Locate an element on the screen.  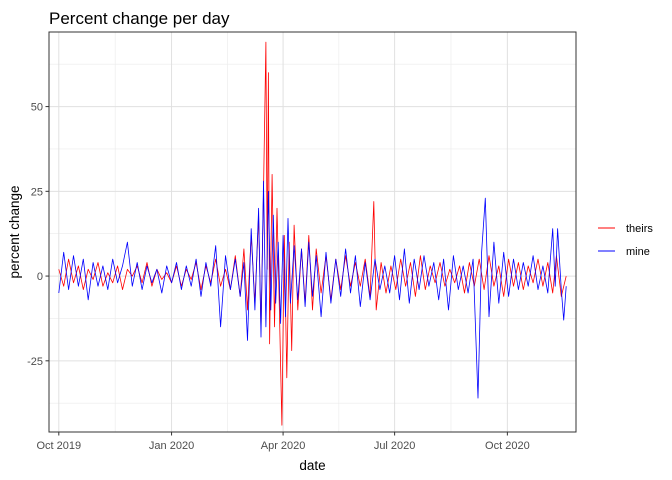
x-axis: Oct 2019 Jan 2020 Apr 2020 Jul 2020 Oct 2020 is located at coordinates (283, 442).